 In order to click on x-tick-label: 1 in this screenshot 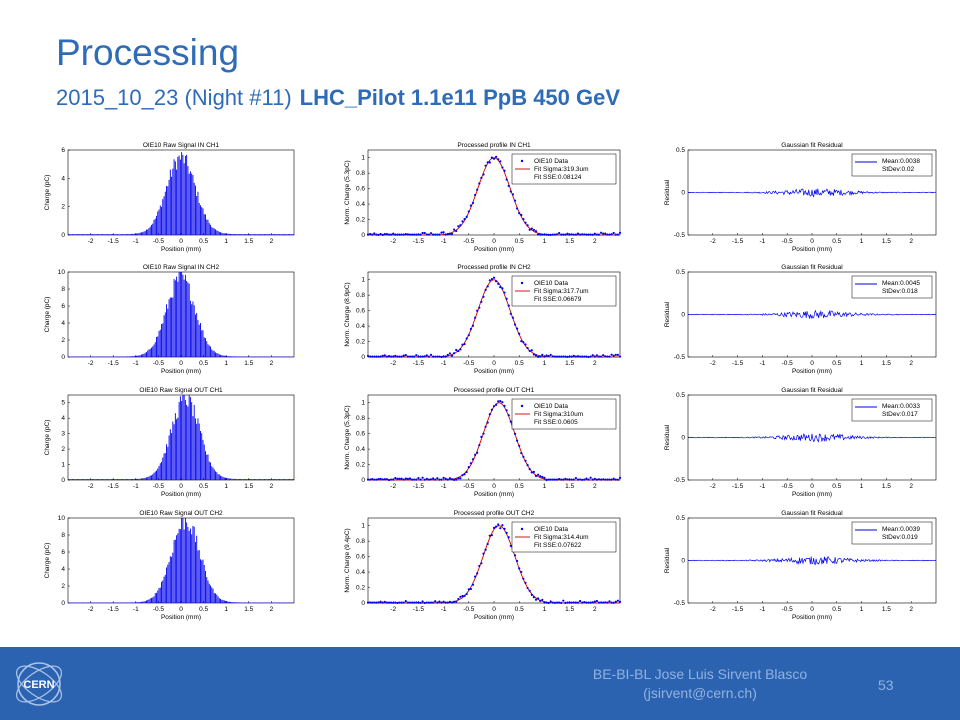, I will do `click(226, 609)`.